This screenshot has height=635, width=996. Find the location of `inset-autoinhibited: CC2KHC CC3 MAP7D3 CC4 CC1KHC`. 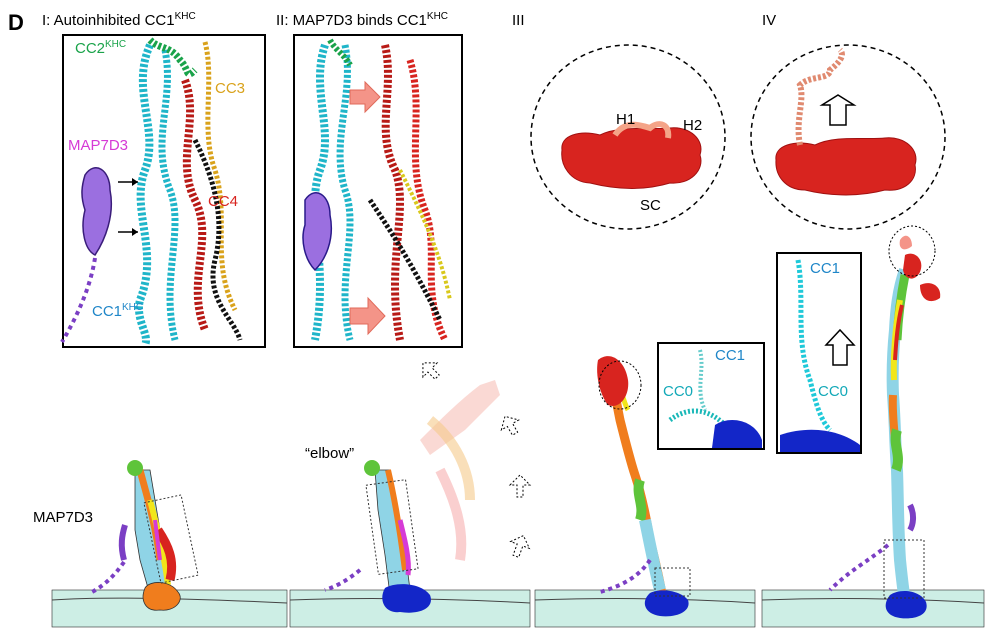

inset-autoinhibited: CC2KHC CC3 MAP7D3 CC4 CC1KHC is located at coordinates (163, 191).